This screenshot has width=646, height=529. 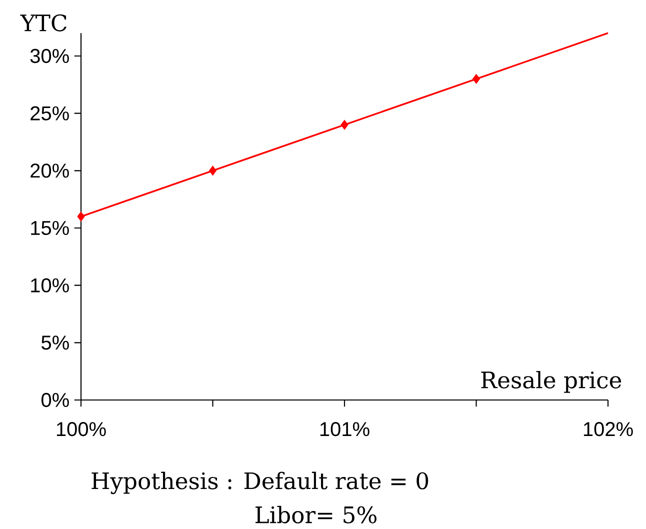 What do you see at coordinates (551, 381) in the screenshot?
I see `x-axis-title: Resale price` at bounding box center [551, 381].